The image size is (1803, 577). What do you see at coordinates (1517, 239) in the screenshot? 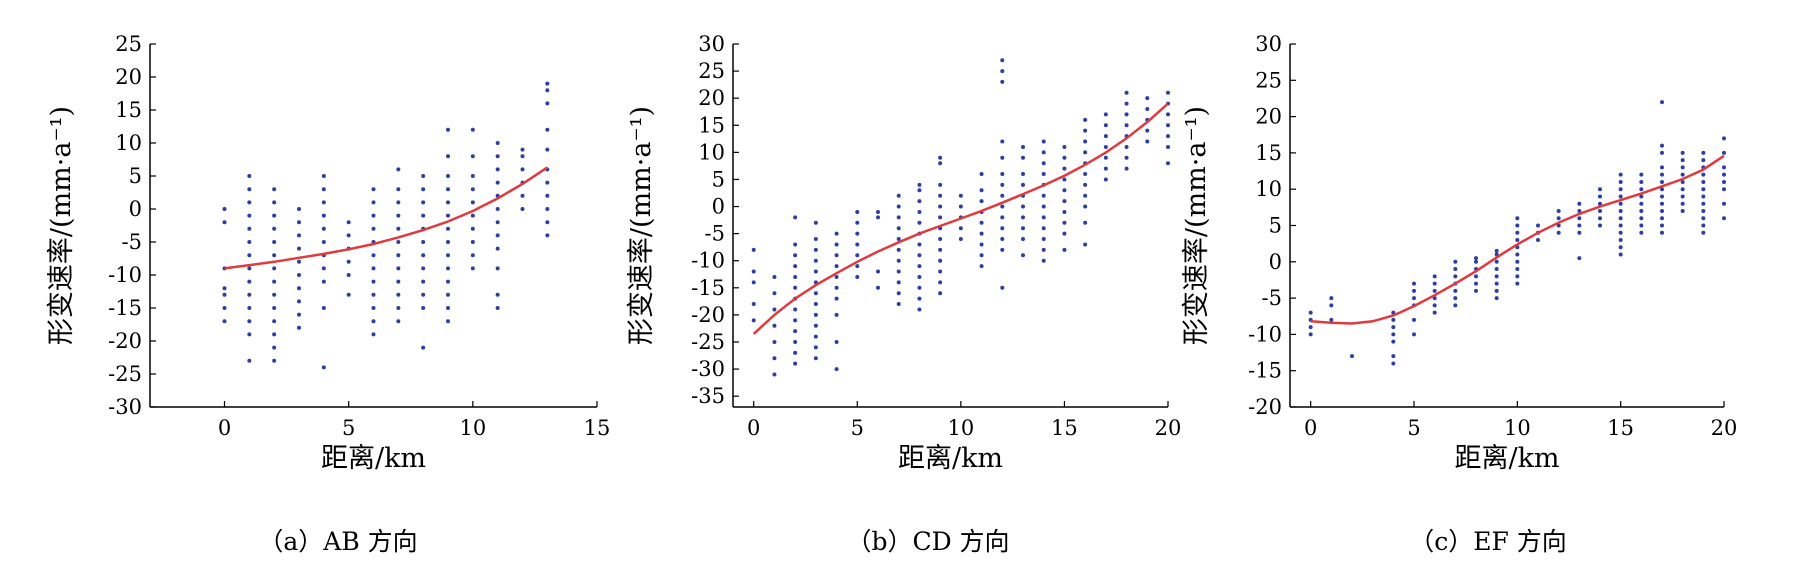
I see `fit-curve` at bounding box center [1517, 239].